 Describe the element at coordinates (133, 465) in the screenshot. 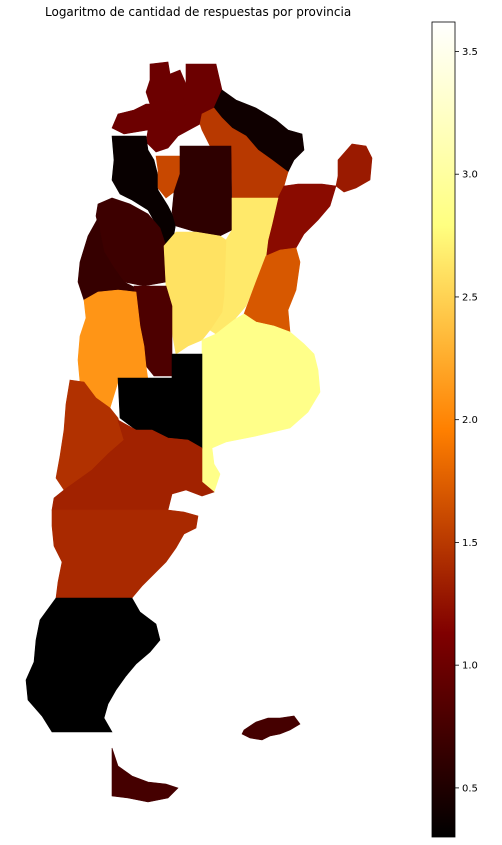

I see `province-rio-negro` at that location.